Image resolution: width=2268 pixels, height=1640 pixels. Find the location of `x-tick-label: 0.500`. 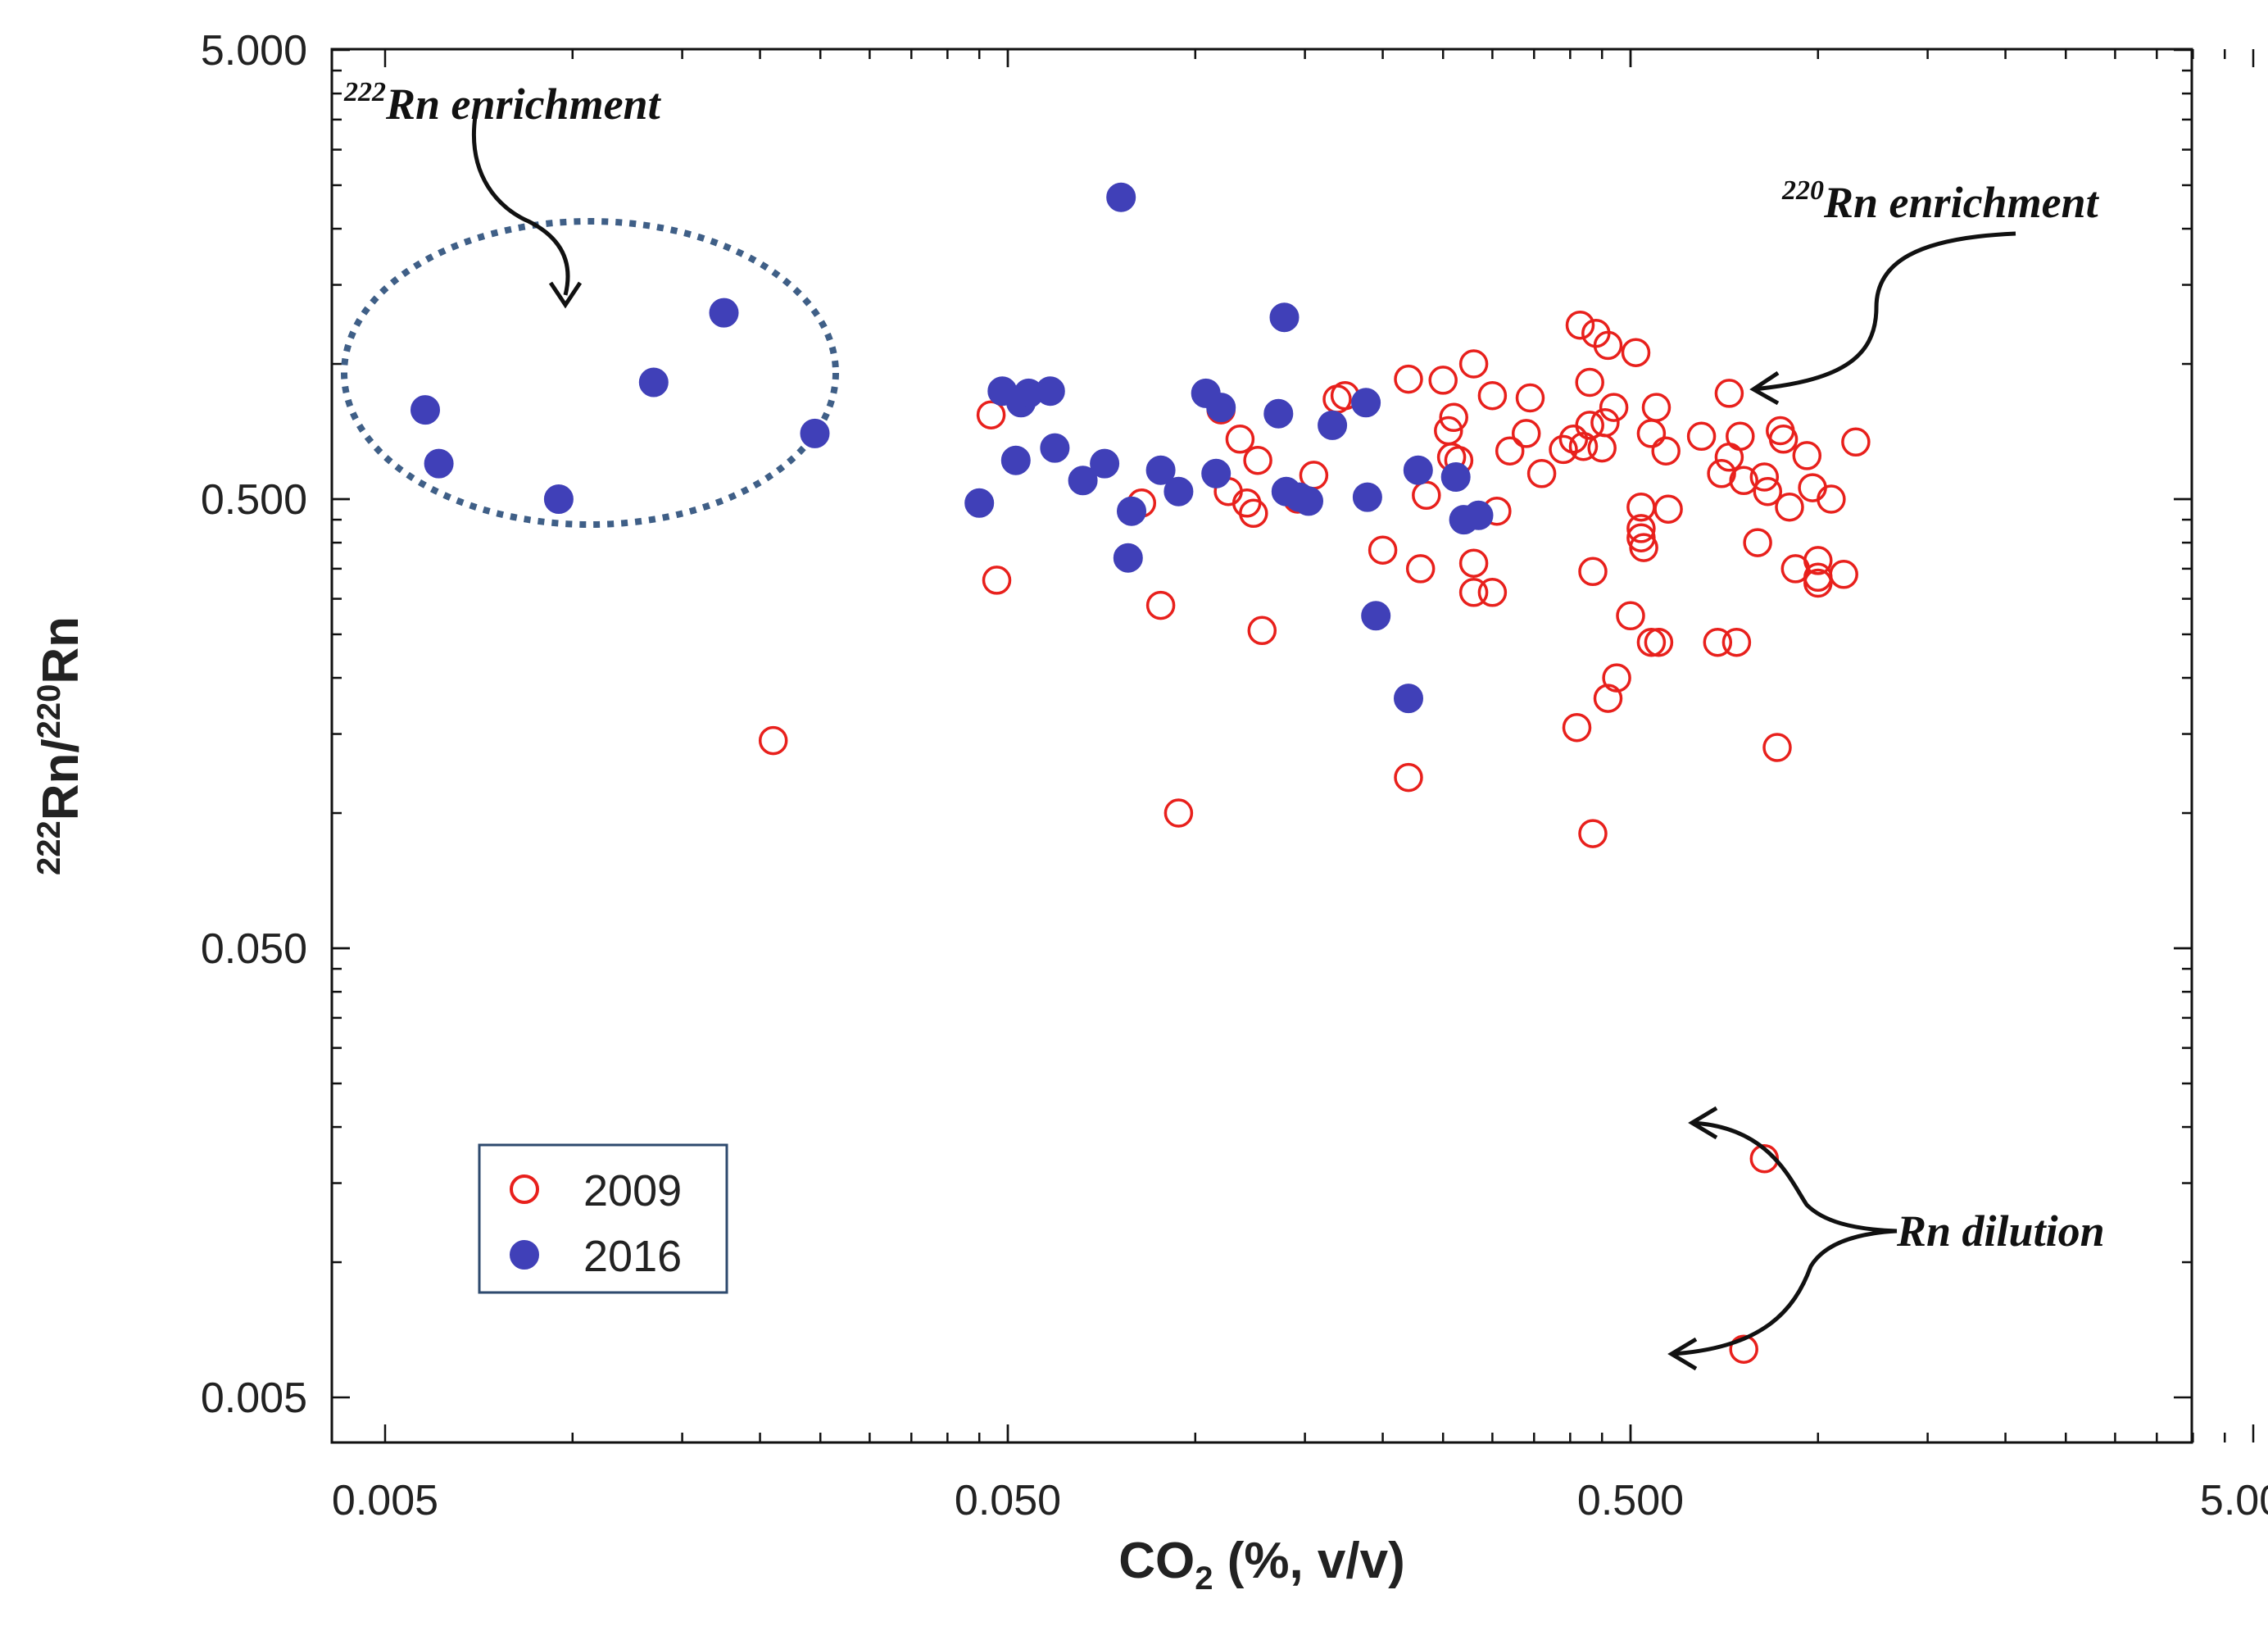

x-tick-label: 0.500 is located at coordinates (1630, 1500).